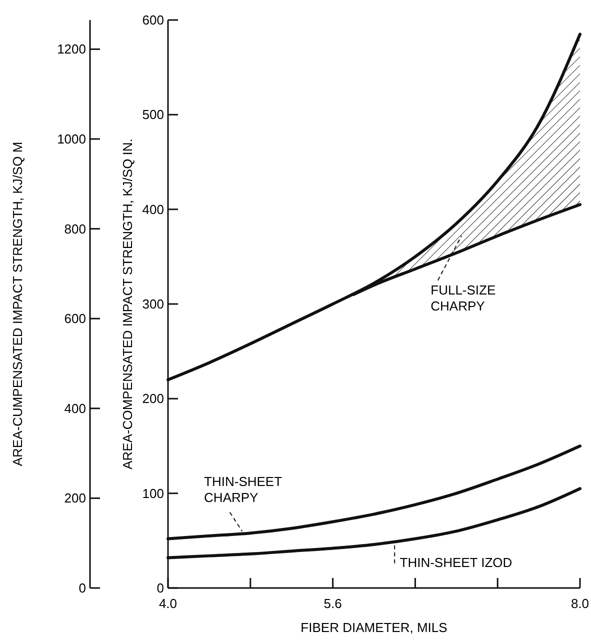 The width and height of the screenshot is (591, 643). I want to click on y-tick-label: 100, so click(153, 493).